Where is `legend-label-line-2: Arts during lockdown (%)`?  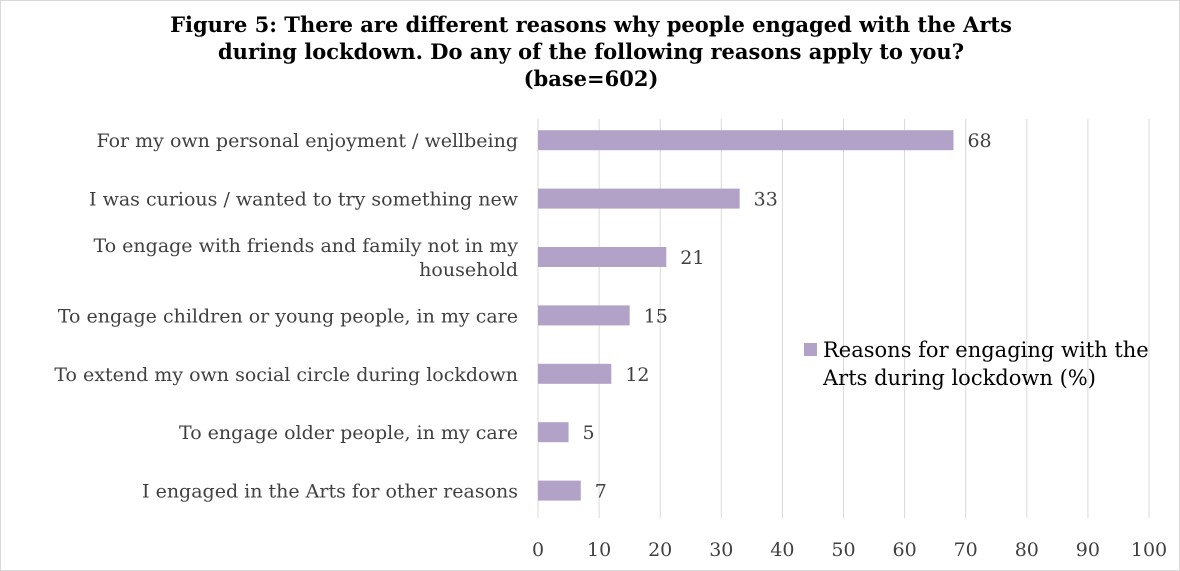 legend-label-line-2: Arts during lockdown (%) is located at coordinates (959, 378).